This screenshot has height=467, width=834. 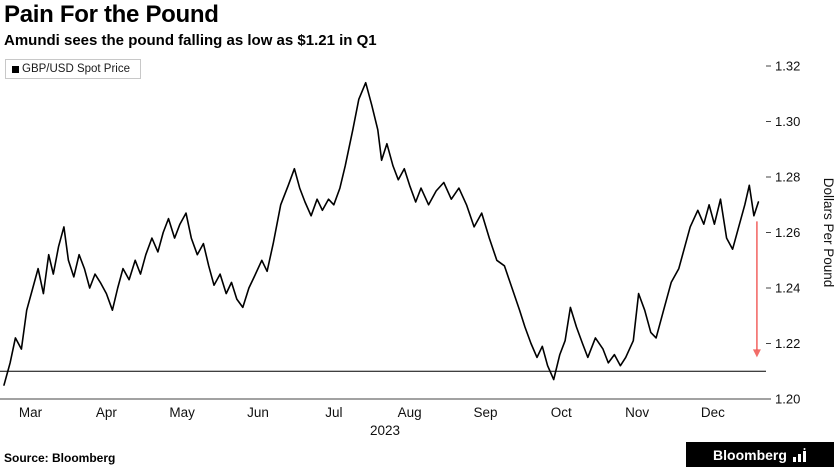 I want to click on y-tick-label: 1.26, so click(x=787, y=232).